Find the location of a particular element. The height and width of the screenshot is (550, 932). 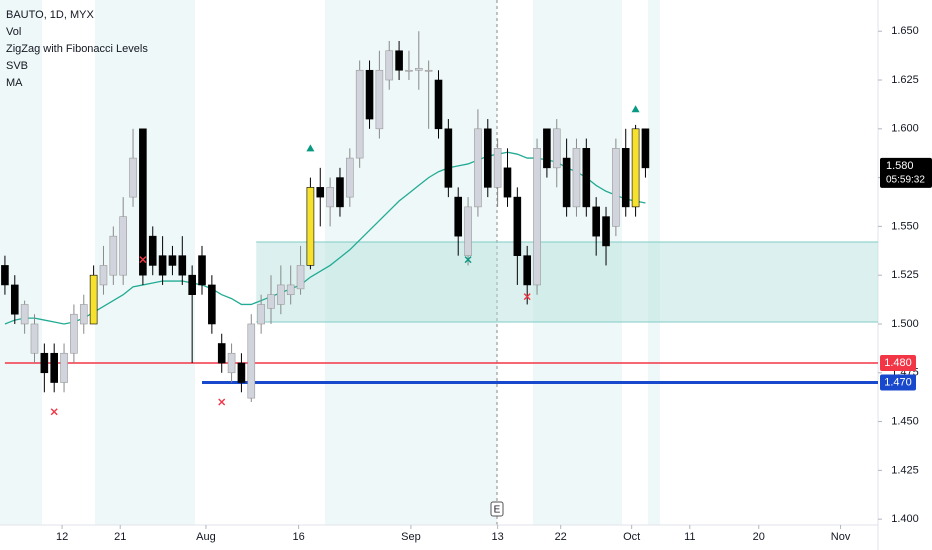

y-tick-label: 1.450 is located at coordinates (905, 421).